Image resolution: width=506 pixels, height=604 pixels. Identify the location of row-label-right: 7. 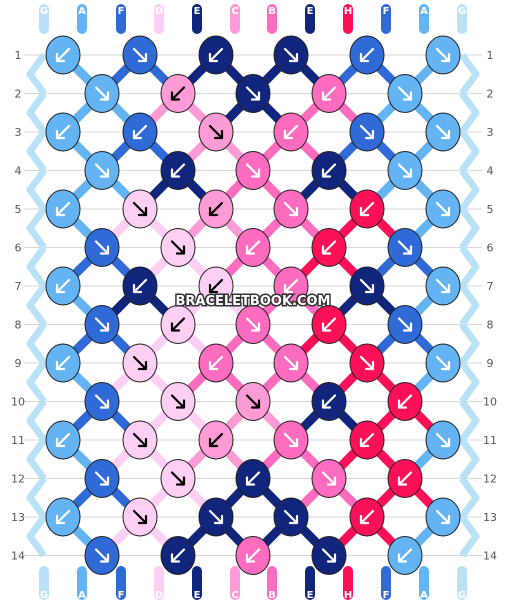
(490, 286).